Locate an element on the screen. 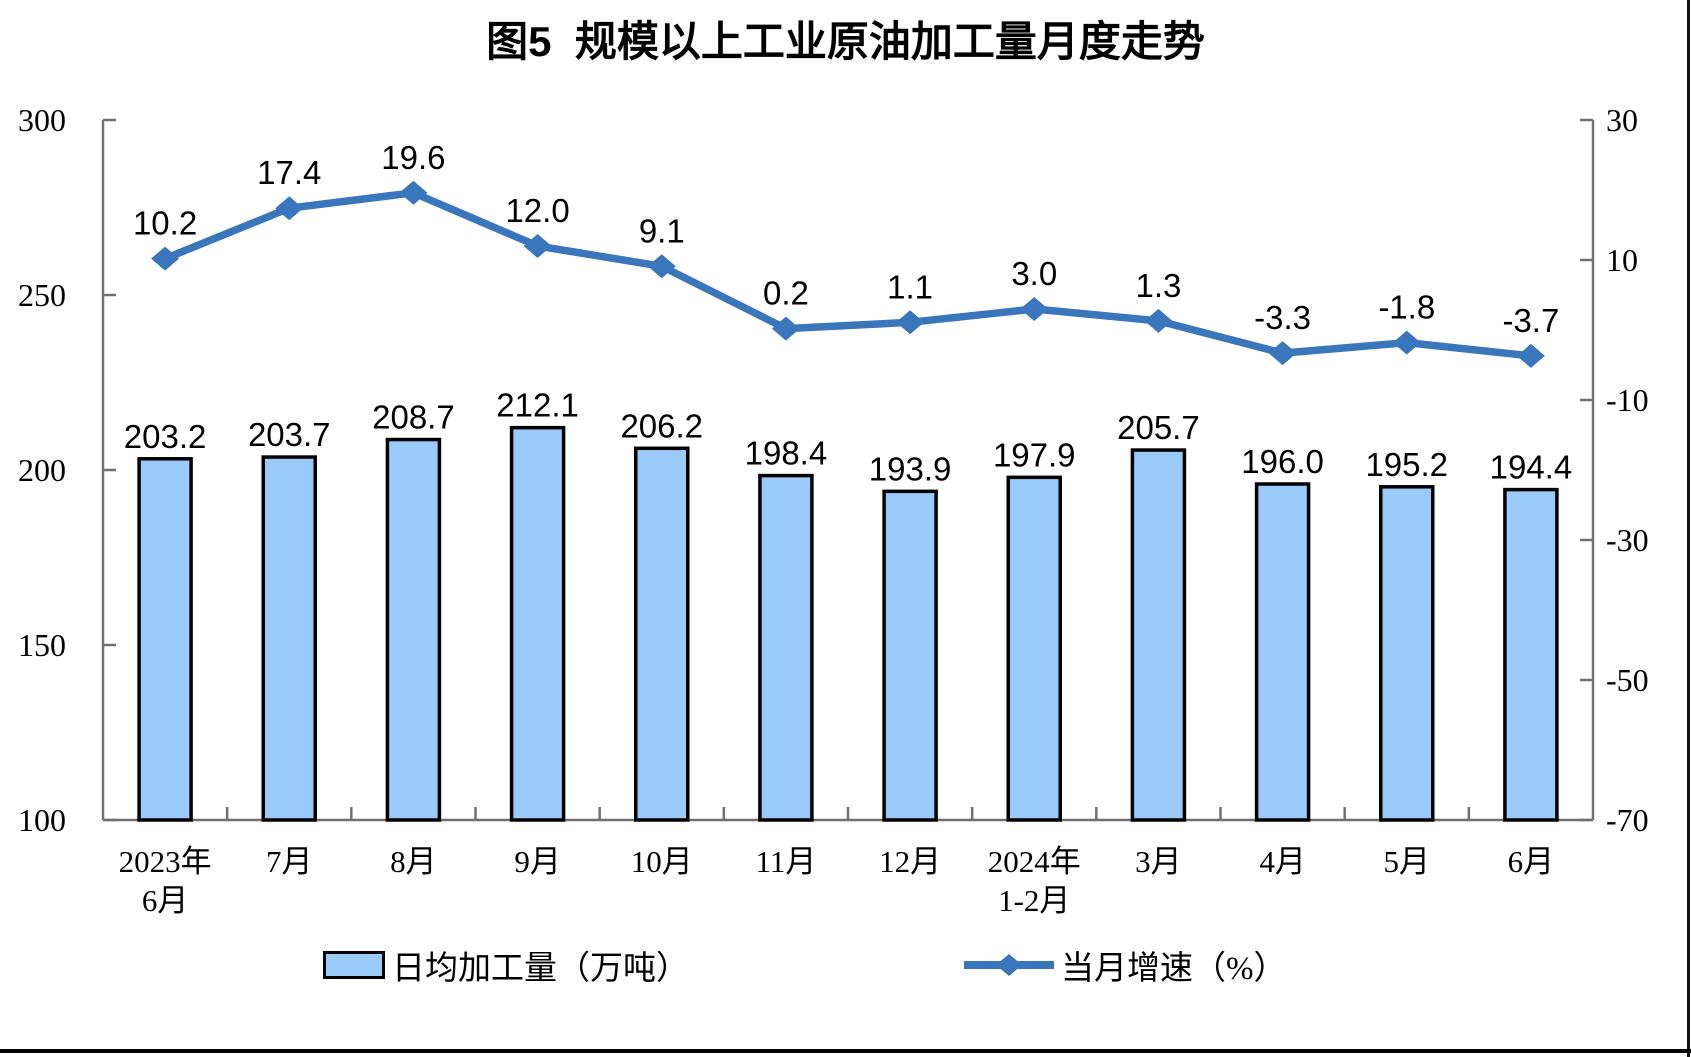 Image resolution: width=1691 pixels, height=1057 pixels. left-axis-tick-label: 150 is located at coordinates (42, 645).